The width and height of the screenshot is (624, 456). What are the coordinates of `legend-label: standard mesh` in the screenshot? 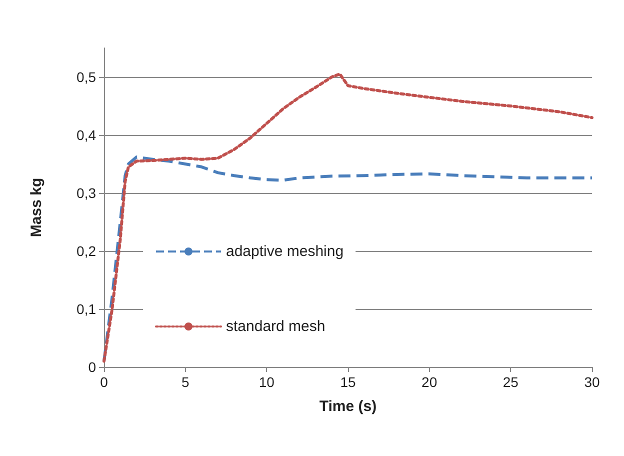 It's located at (276, 326).